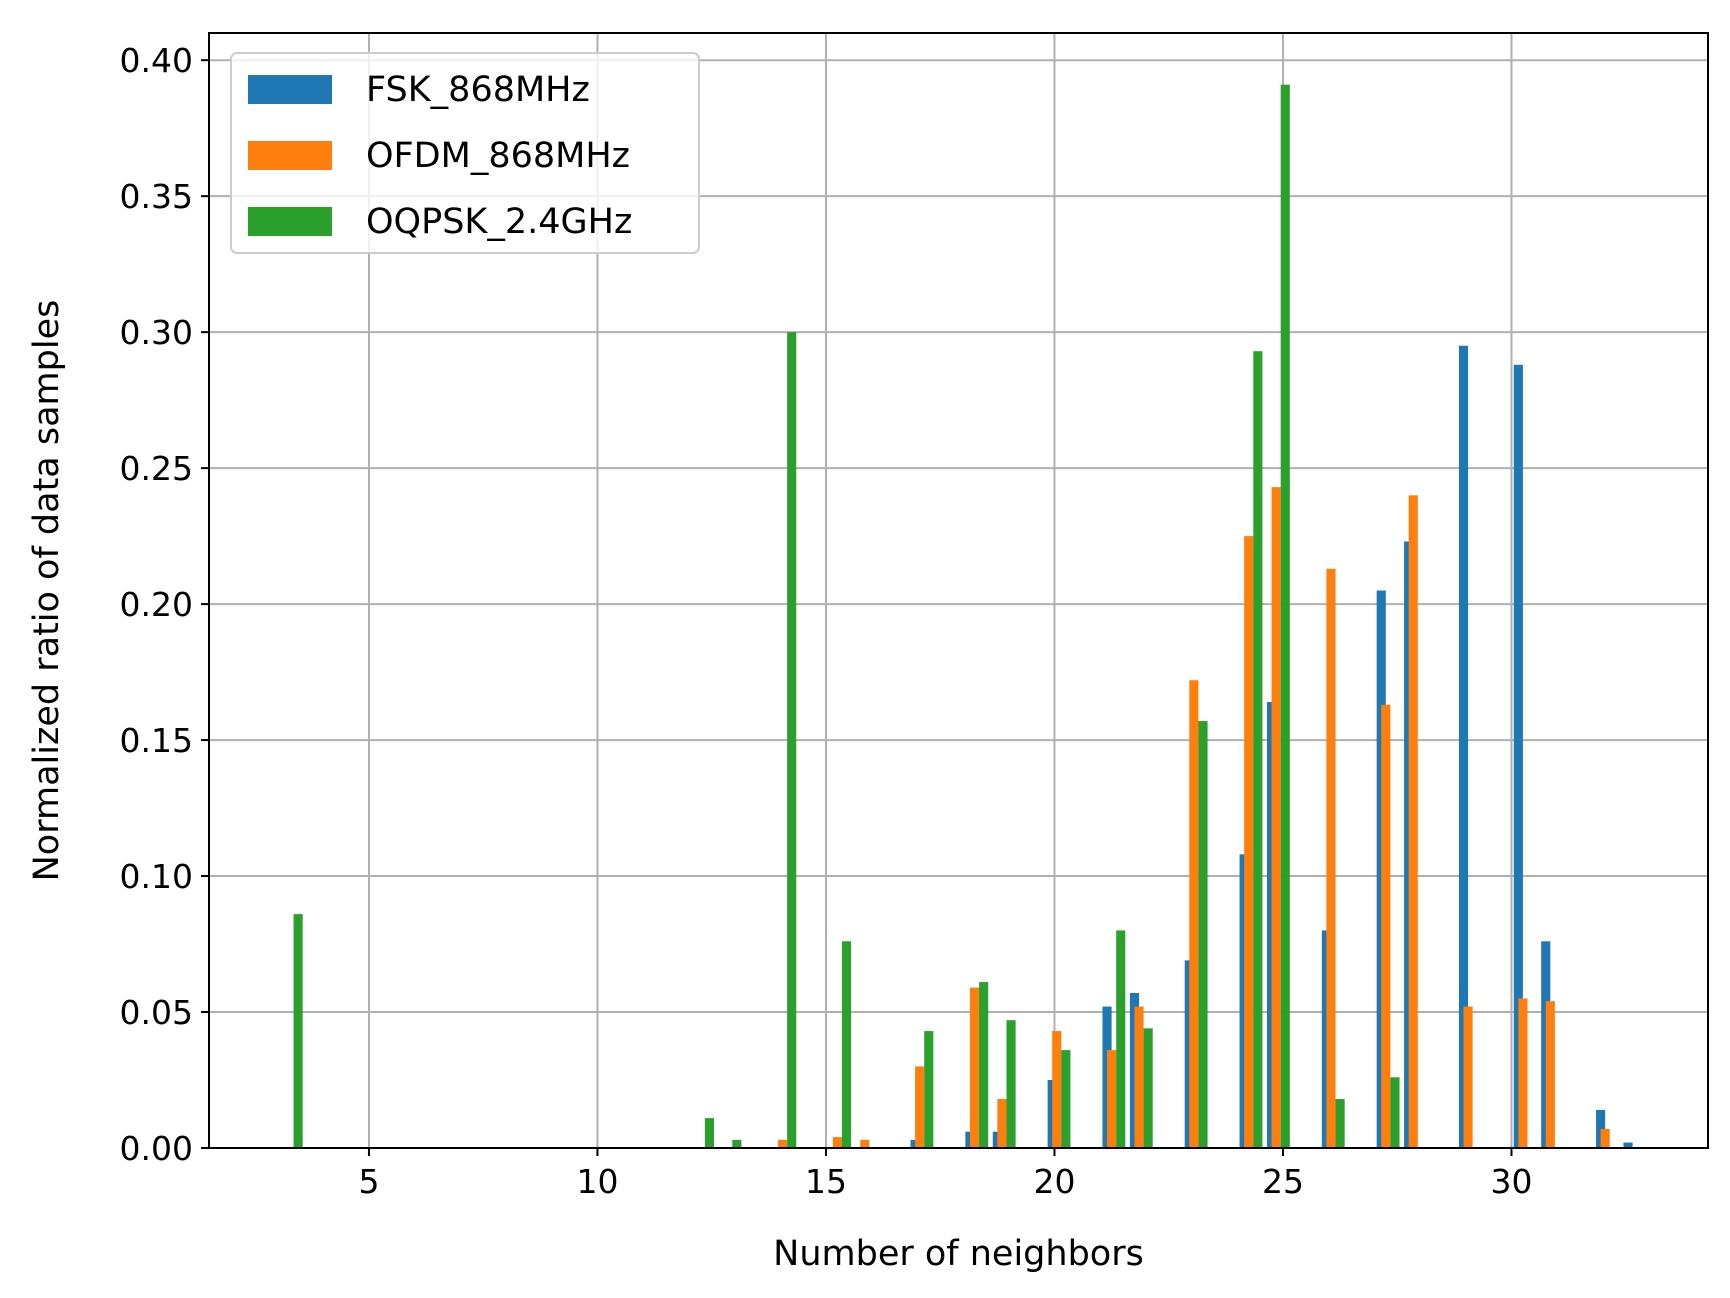  I want to click on y-tick-label: 0.20, so click(156, 604).